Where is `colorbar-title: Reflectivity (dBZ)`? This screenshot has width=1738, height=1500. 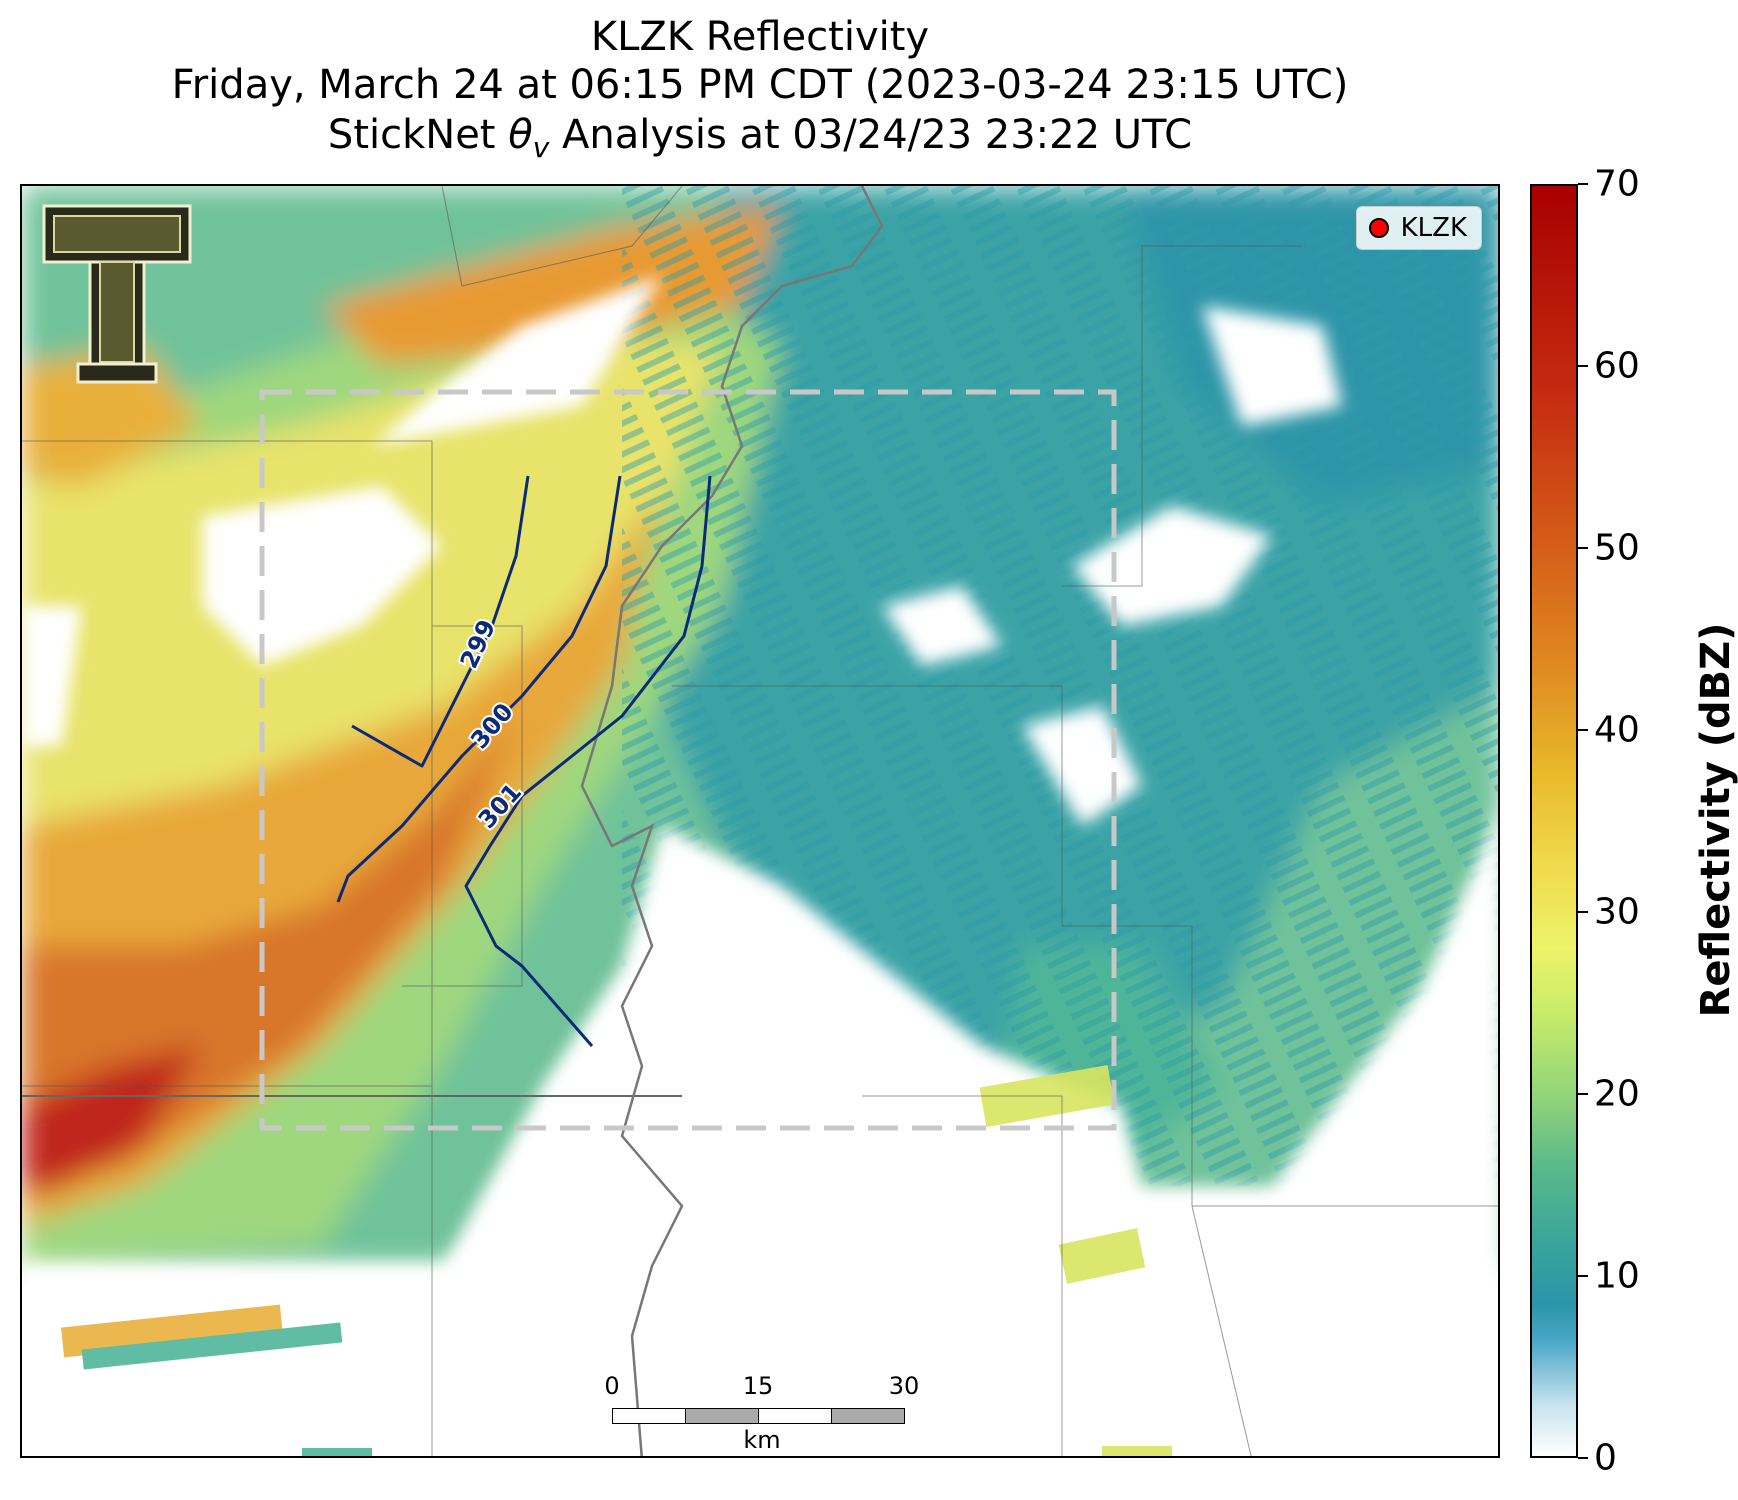
colorbar-title: Reflectivity (dBZ) is located at coordinates (1715, 820).